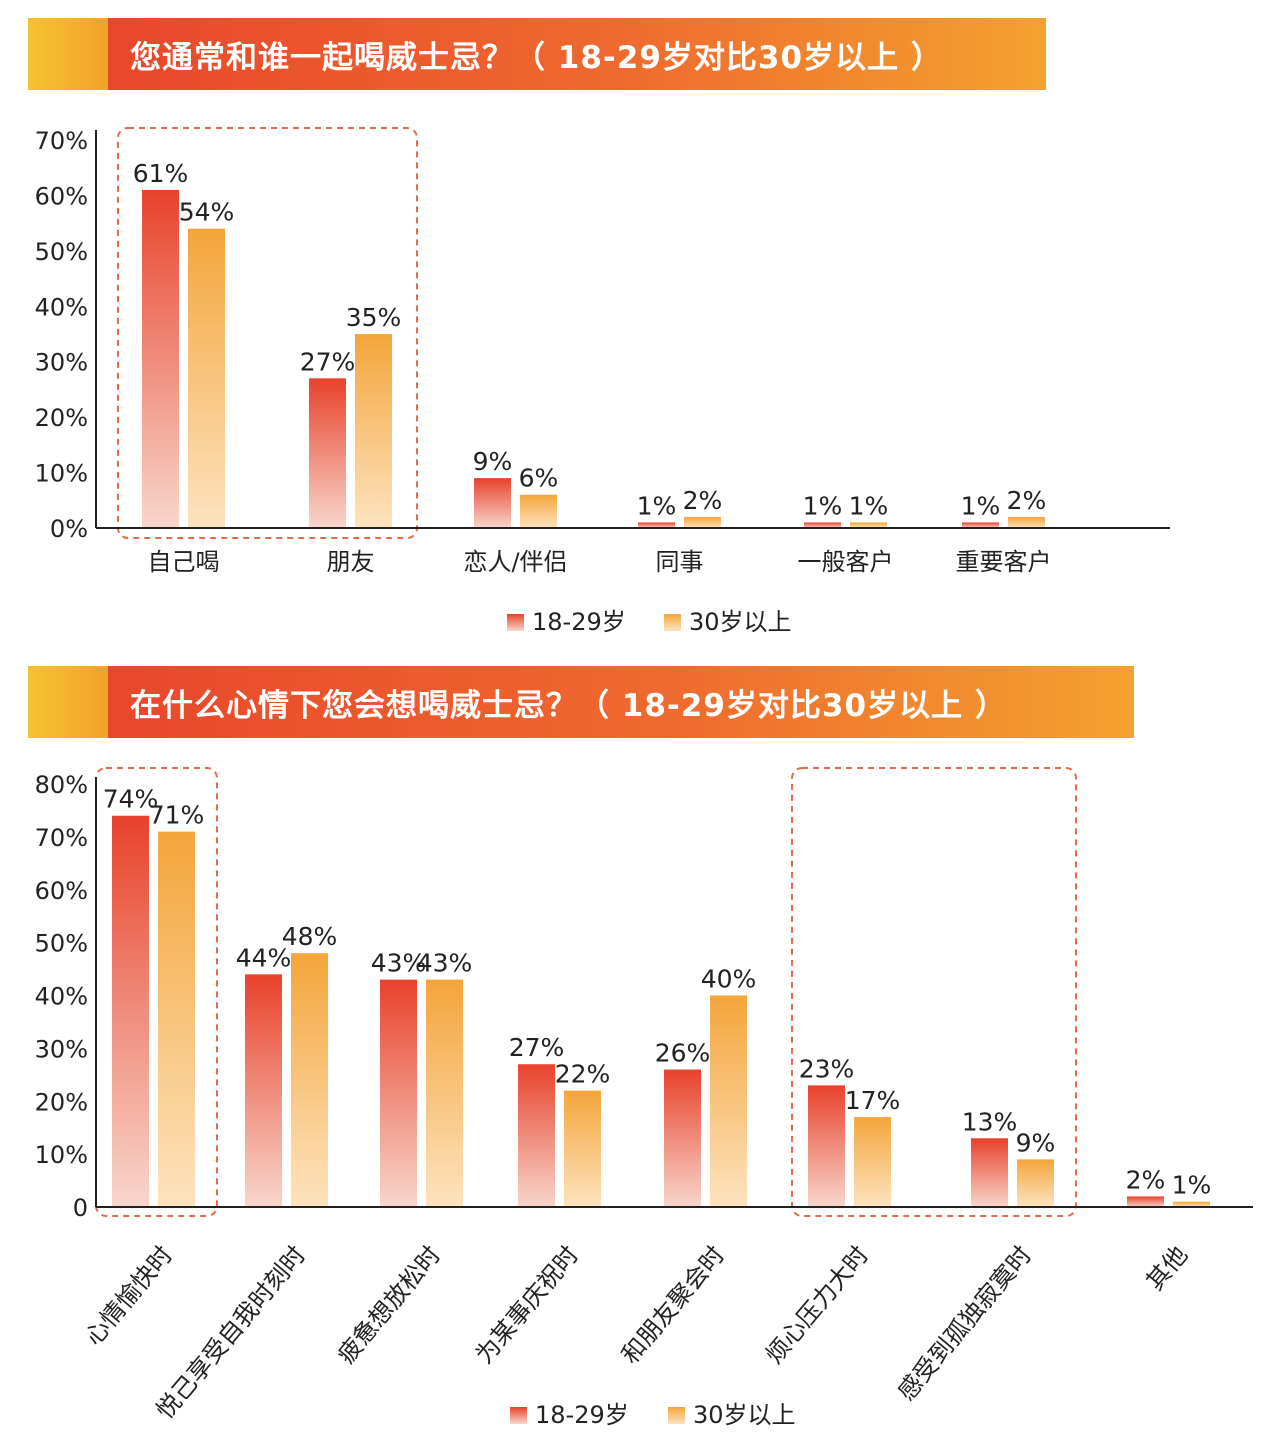 The width and height of the screenshot is (1280, 1445). What do you see at coordinates (817, 1305) in the screenshot?
I see `category-label: 烦心压力大时` at bounding box center [817, 1305].